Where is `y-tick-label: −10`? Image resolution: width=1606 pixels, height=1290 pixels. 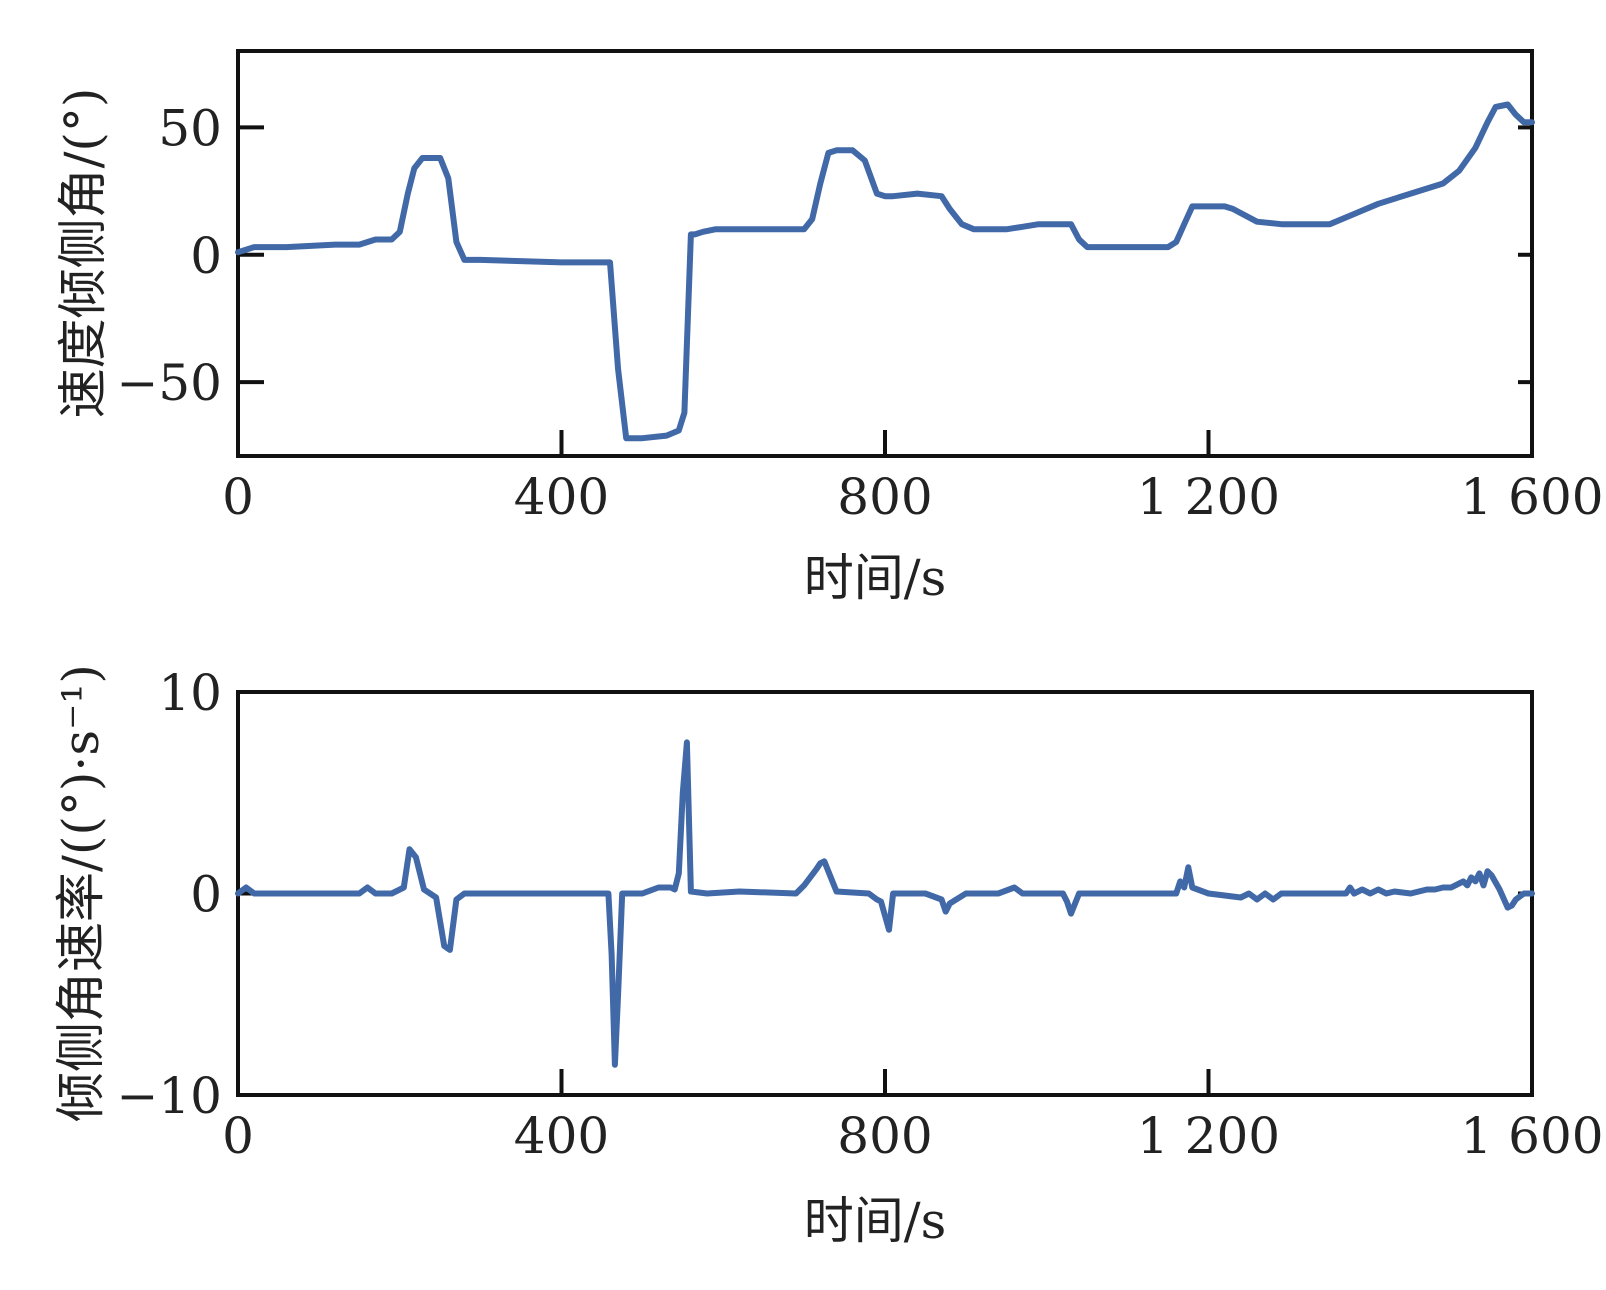 y-tick-label: −10 is located at coordinates (169, 1096).